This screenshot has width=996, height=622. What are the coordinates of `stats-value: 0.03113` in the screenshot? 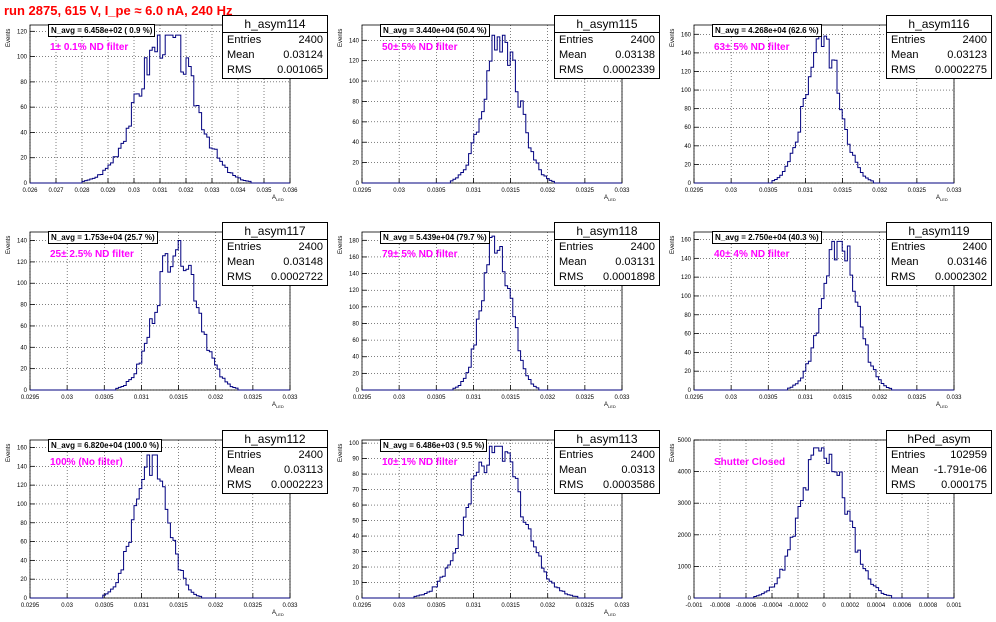 It's located at (303, 470).